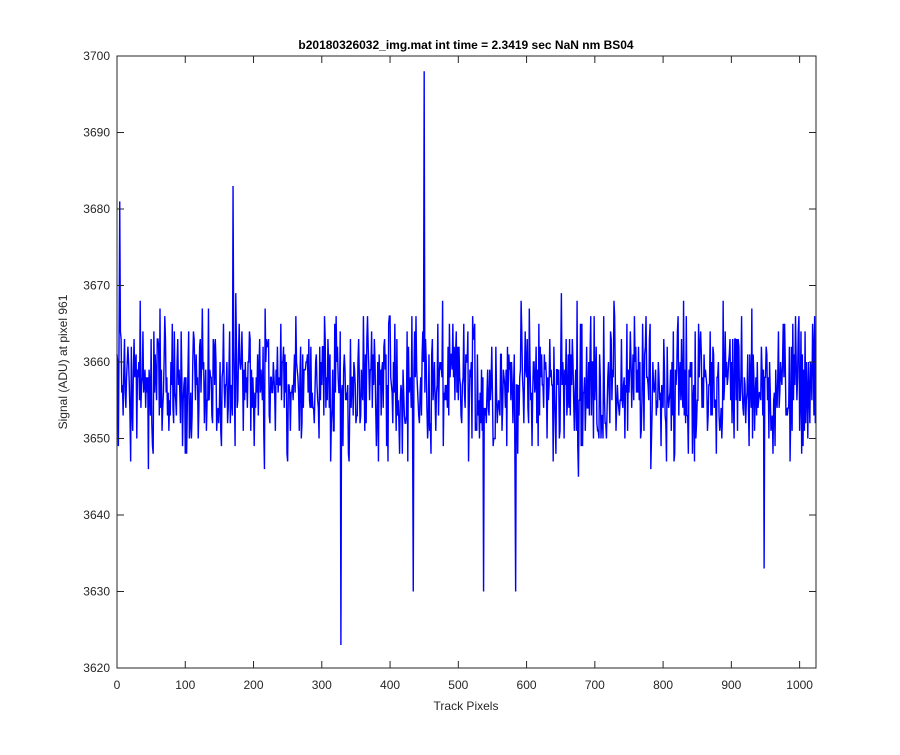  I want to click on y-tick-label: 3670, so click(96, 286).